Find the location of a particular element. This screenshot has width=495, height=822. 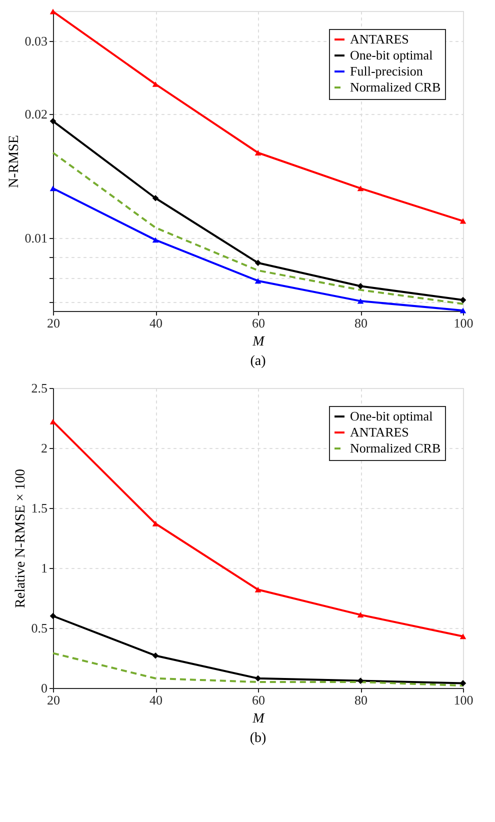

y-tick-label: 0.5 is located at coordinates (39, 628).